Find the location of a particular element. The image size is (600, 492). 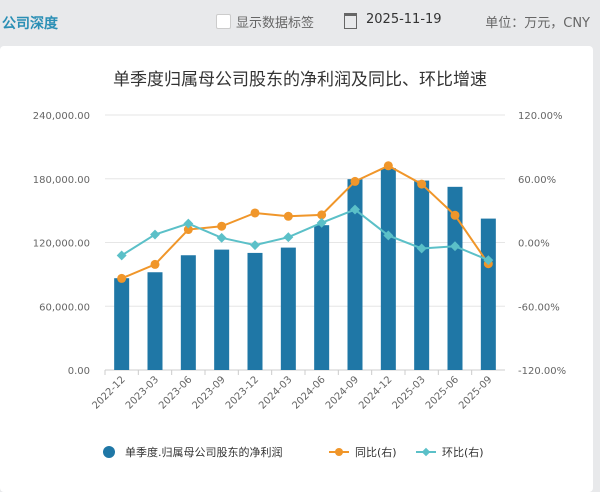

left-tick-label: 60,000.00 is located at coordinates (64, 307).